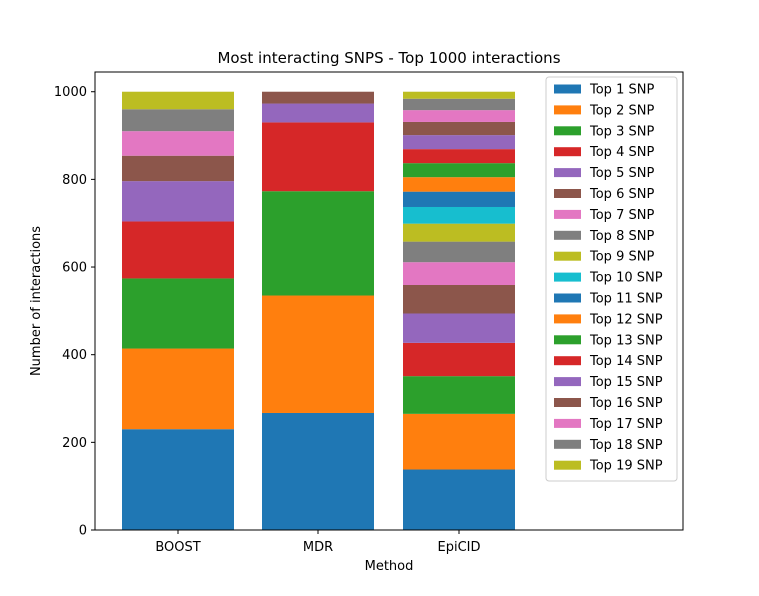  What do you see at coordinates (178, 120) in the screenshot?
I see `bar-segment-boost-top-8-snp` at bounding box center [178, 120].